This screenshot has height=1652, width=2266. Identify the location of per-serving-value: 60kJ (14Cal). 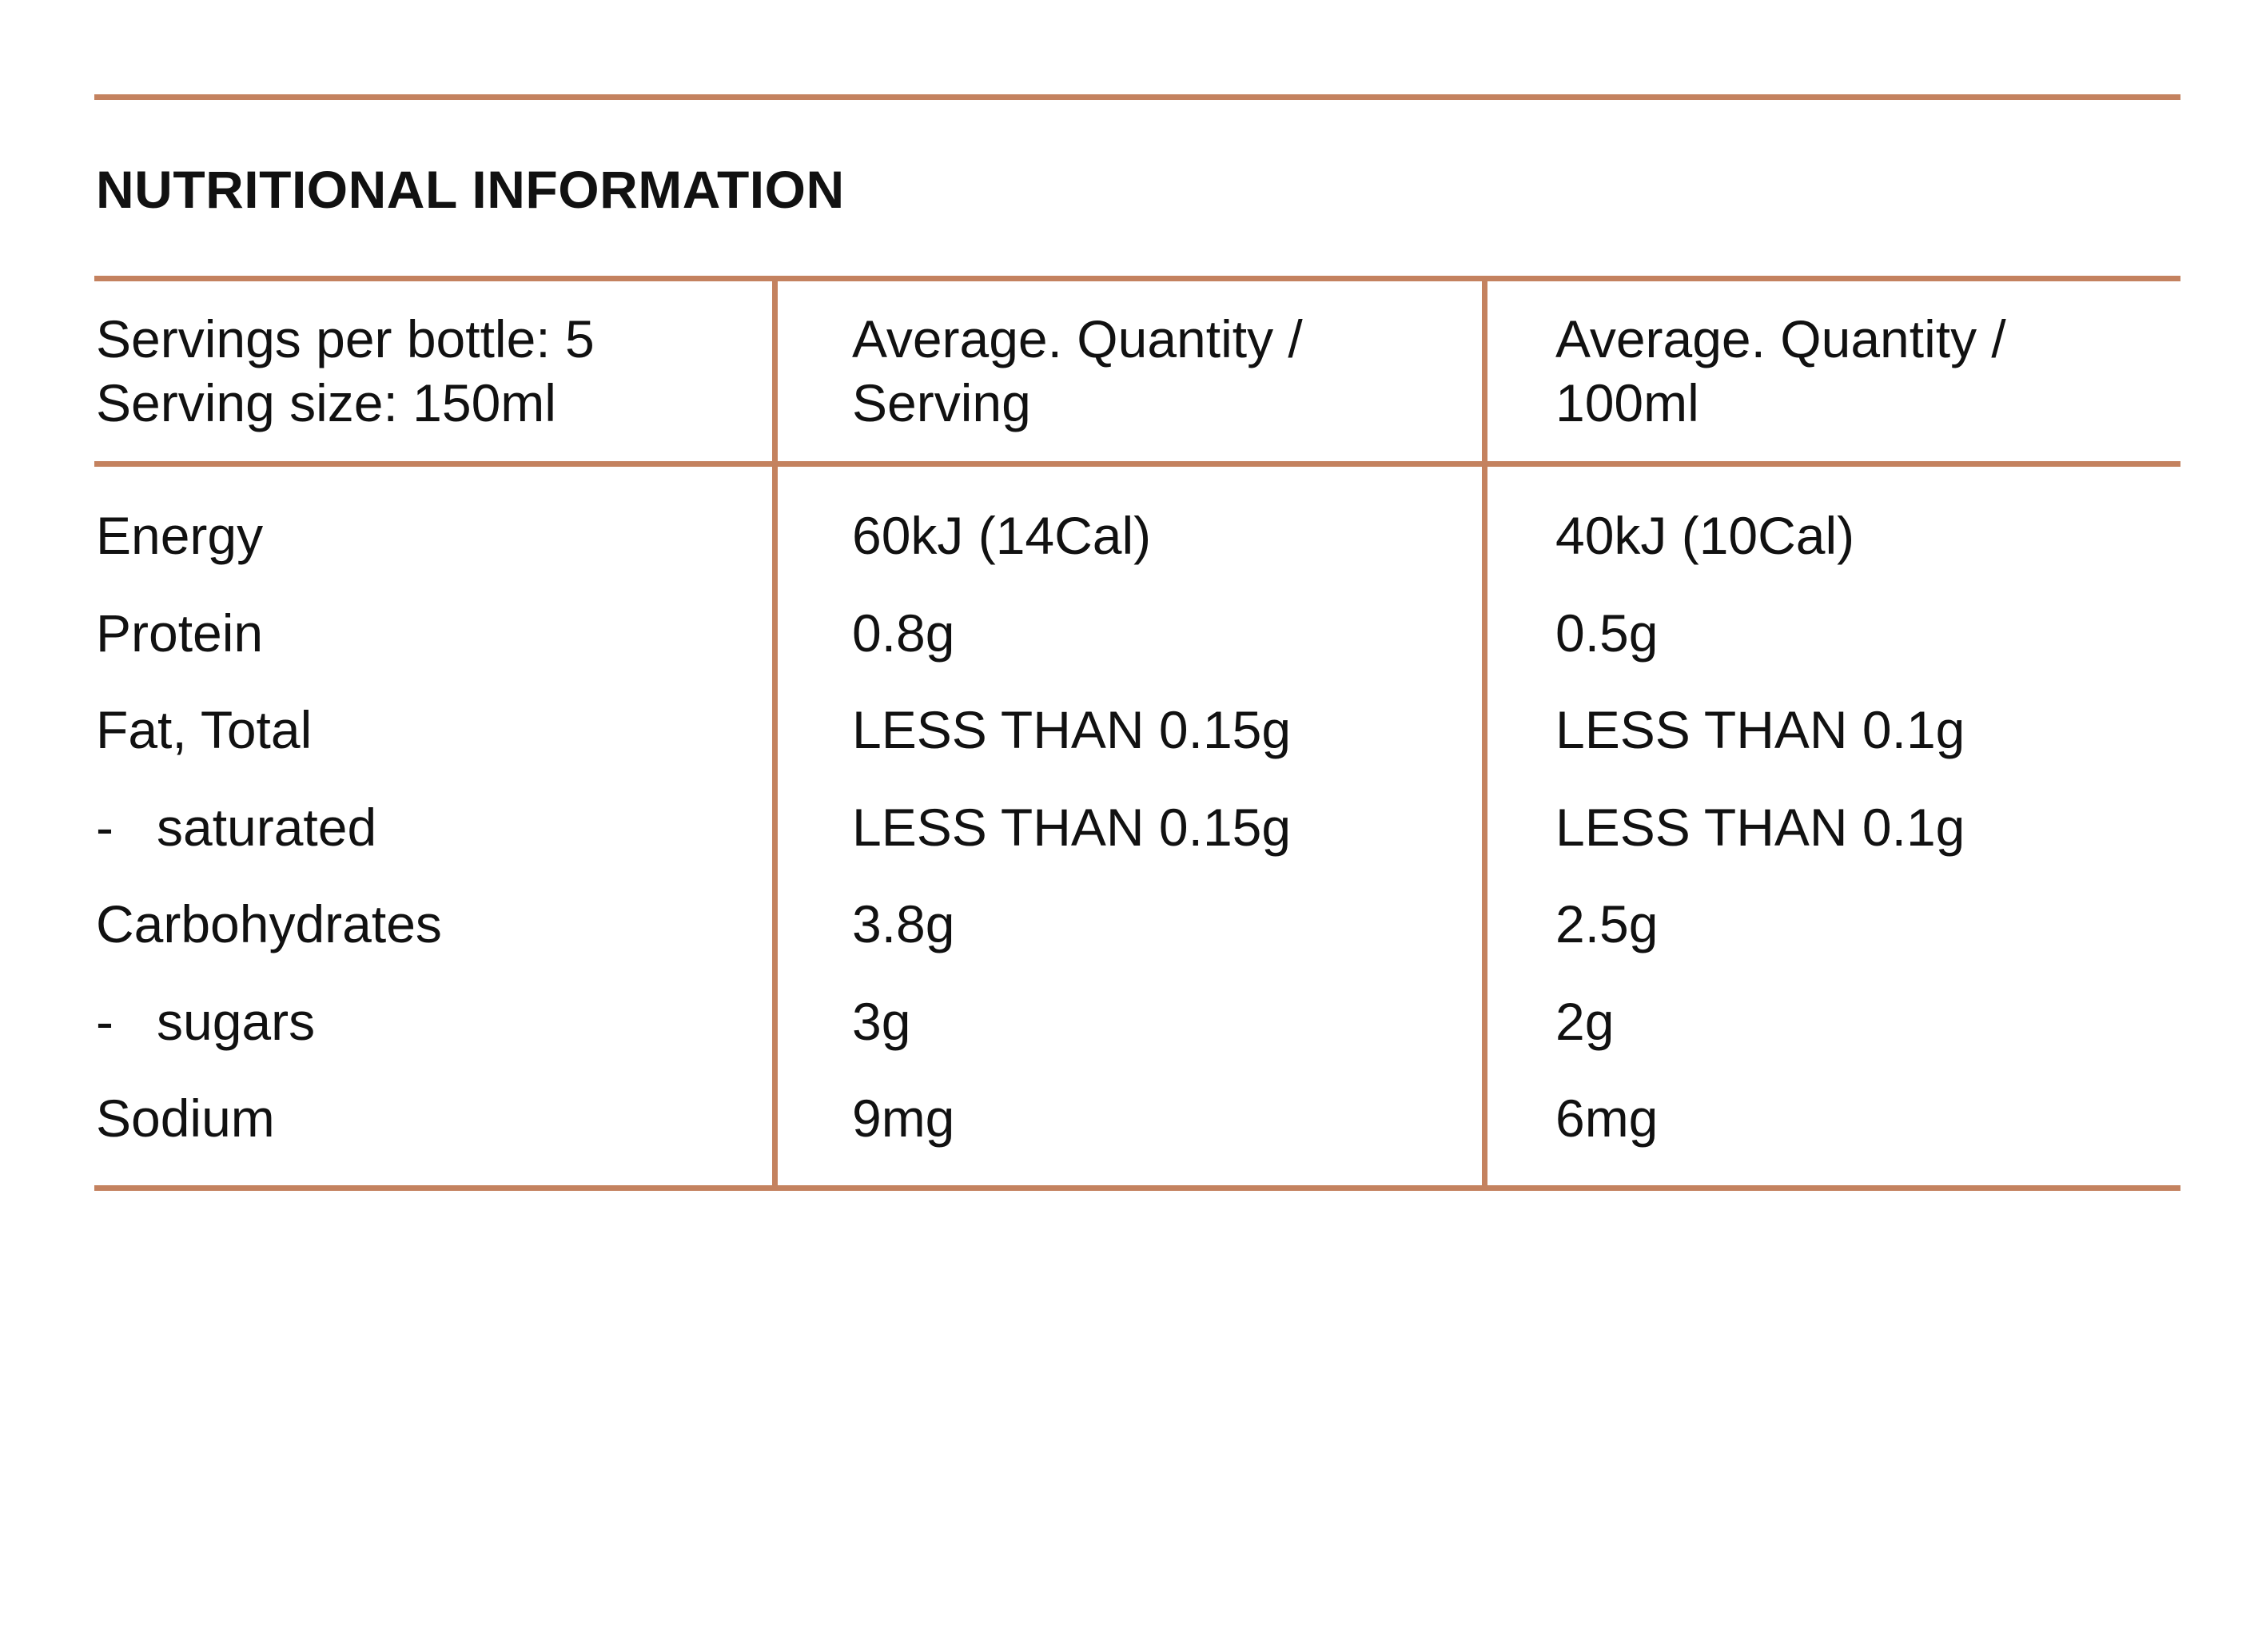
(1002, 535).